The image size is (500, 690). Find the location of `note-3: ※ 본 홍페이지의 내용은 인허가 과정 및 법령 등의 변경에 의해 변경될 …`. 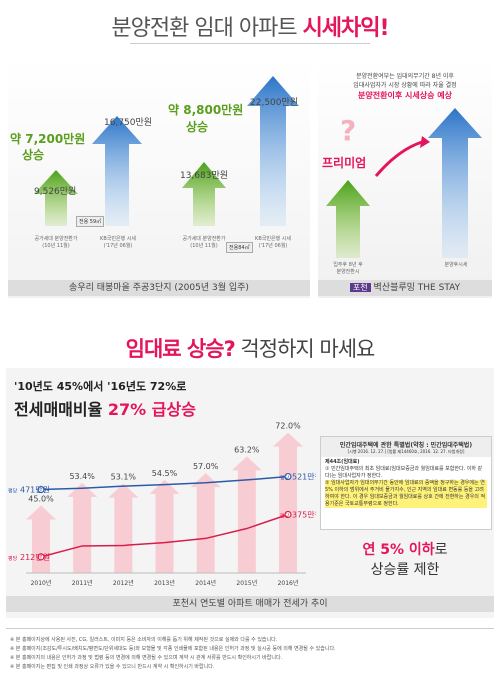

note-3: ※ 본 홍페이지의 내용은 인허가 과정 및 법령 등의 변경에 의해 변경될 … is located at coordinates (146, 658).